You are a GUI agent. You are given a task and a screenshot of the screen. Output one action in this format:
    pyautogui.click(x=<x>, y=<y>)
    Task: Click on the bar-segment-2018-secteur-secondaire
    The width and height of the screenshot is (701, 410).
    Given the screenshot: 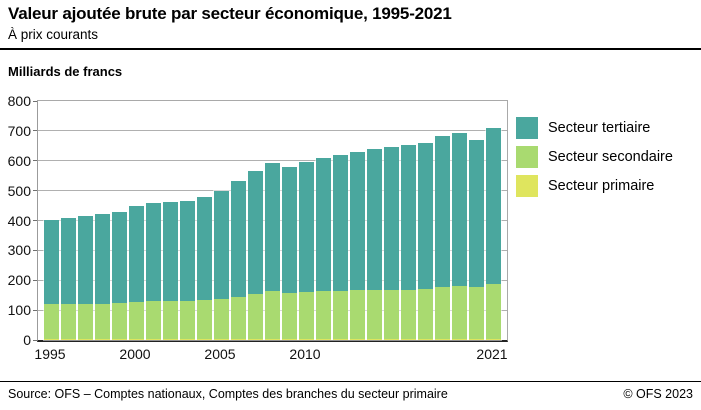 What is the action you would take?
    pyautogui.click(x=442, y=312)
    